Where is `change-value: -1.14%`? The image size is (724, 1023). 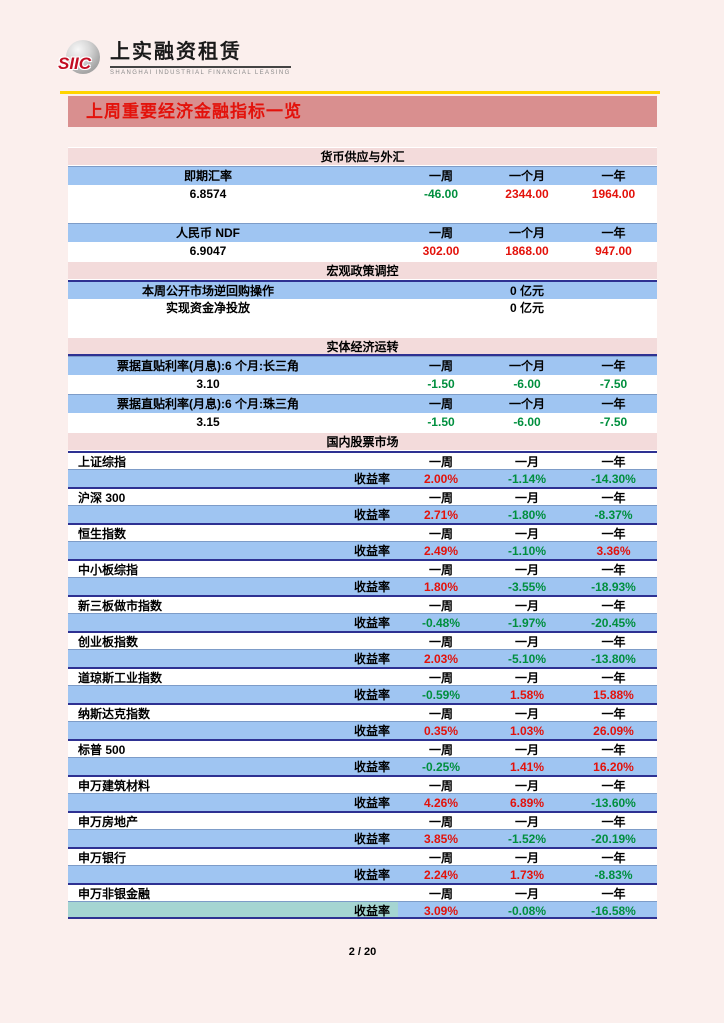
change-value: -1.14% is located at coordinates (527, 479).